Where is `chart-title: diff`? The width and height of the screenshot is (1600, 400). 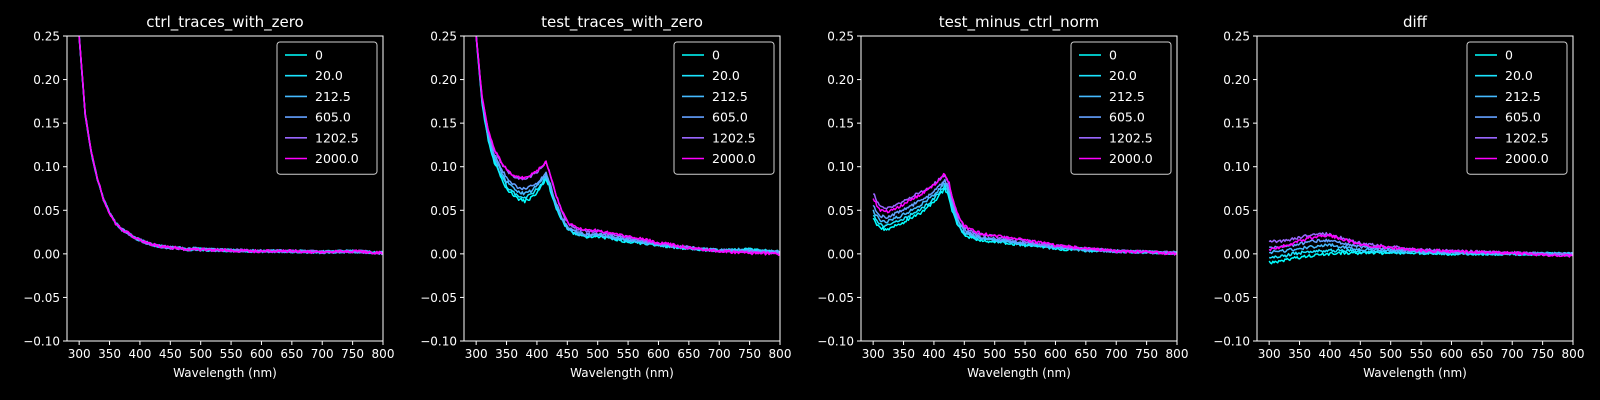
chart-title: diff is located at coordinates (1415, 22).